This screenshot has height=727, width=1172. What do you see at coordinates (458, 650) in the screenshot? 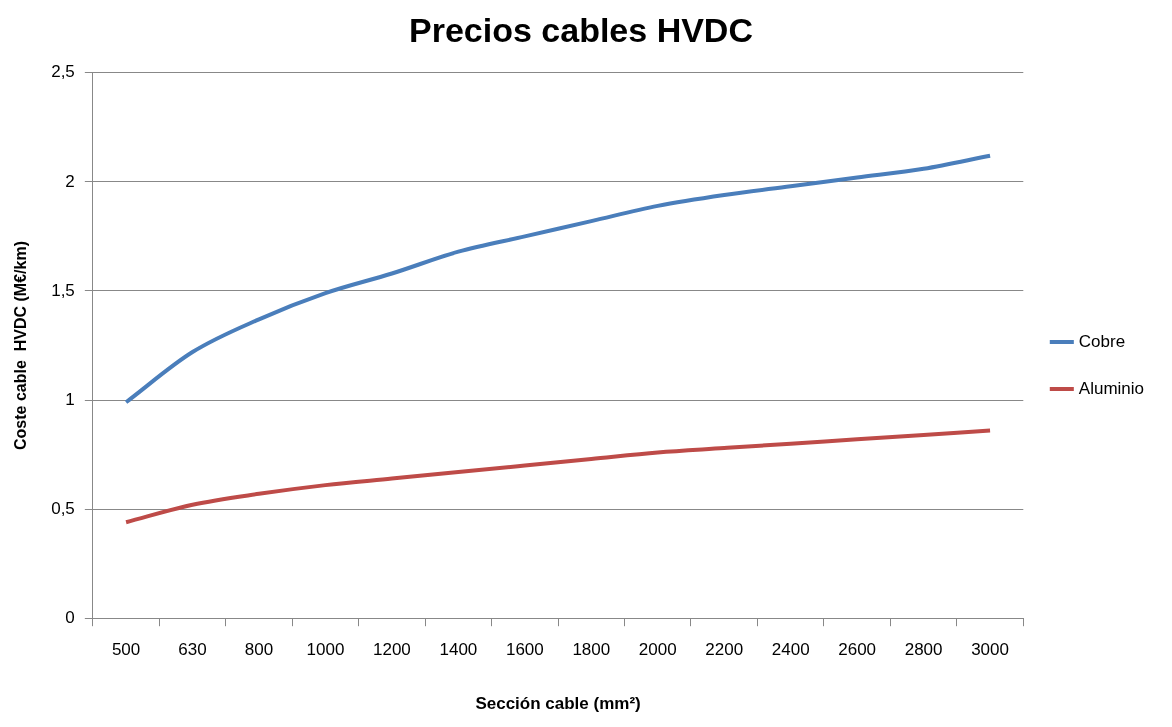
I see `x-tick-label: 1400` at bounding box center [458, 650].